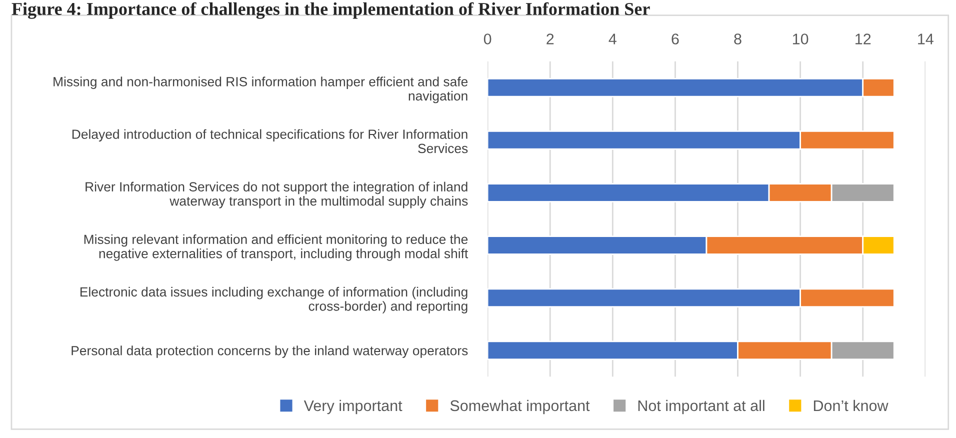 The image size is (956, 438). What do you see at coordinates (800, 39) in the screenshot?
I see `x-tick-label: 10` at bounding box center [800, 39].